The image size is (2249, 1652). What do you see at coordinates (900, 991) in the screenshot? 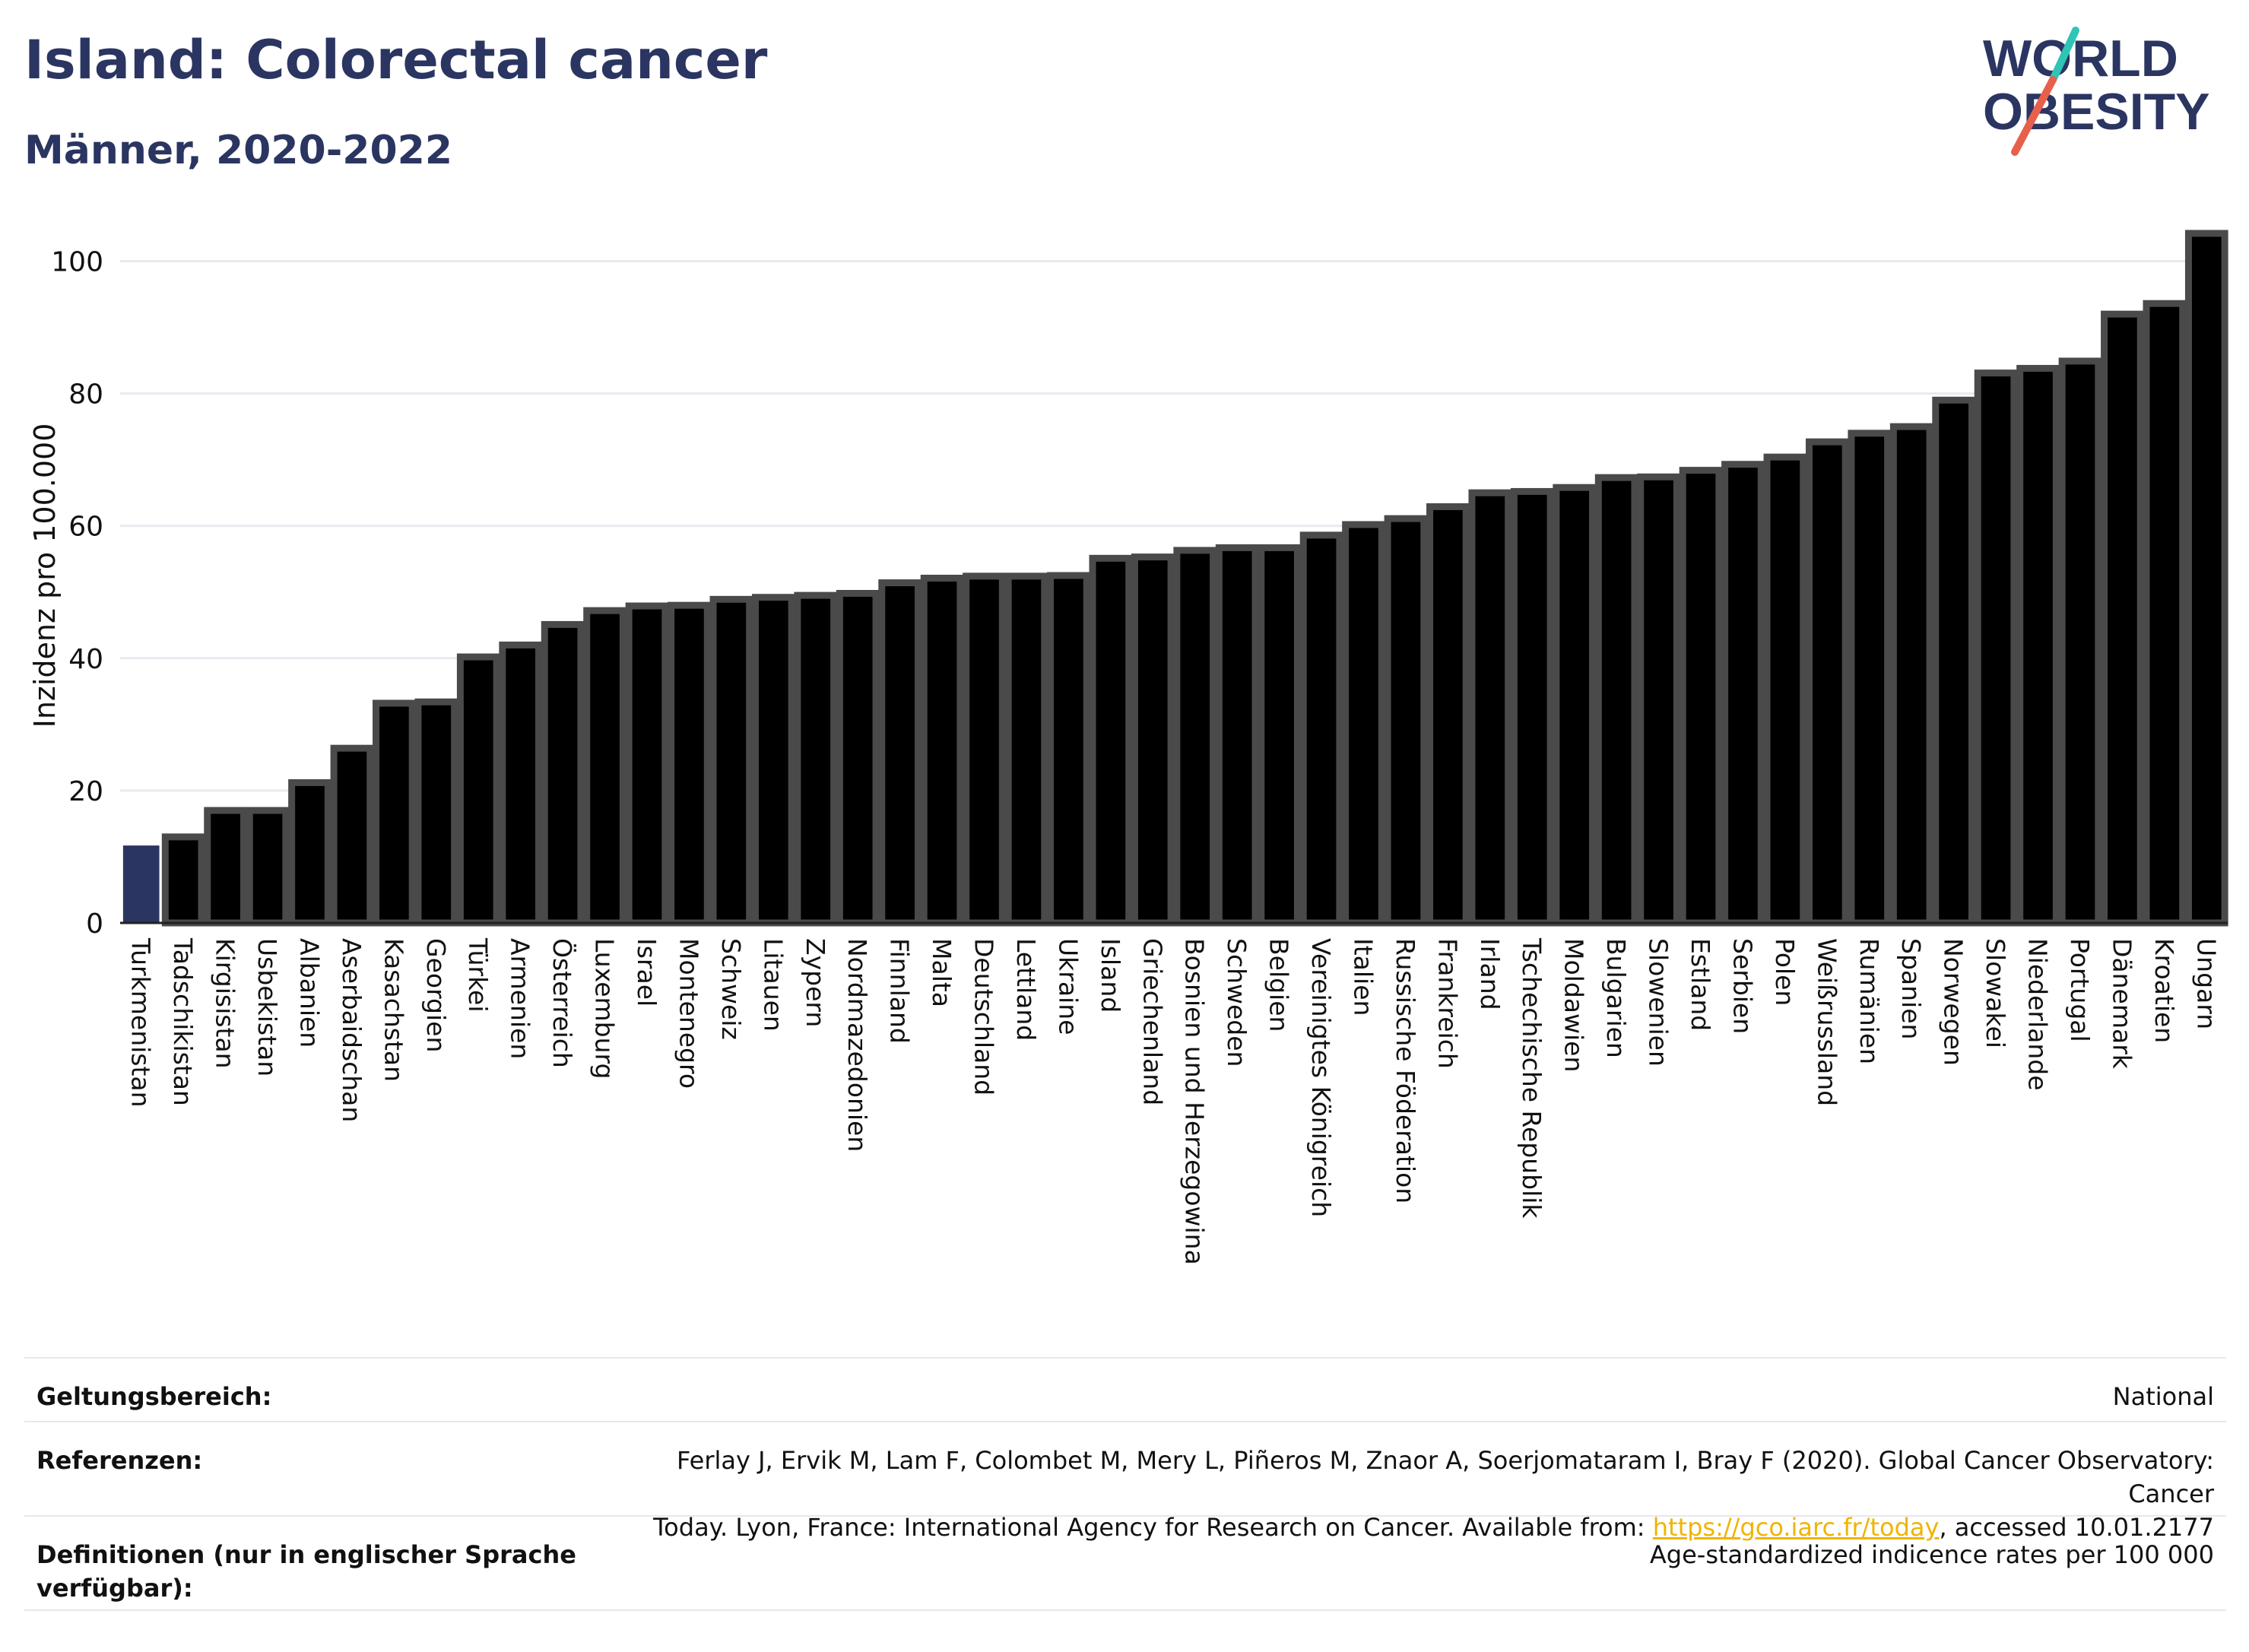
I see `x-tick-label: Finnland` at bounding box center [900, 991].